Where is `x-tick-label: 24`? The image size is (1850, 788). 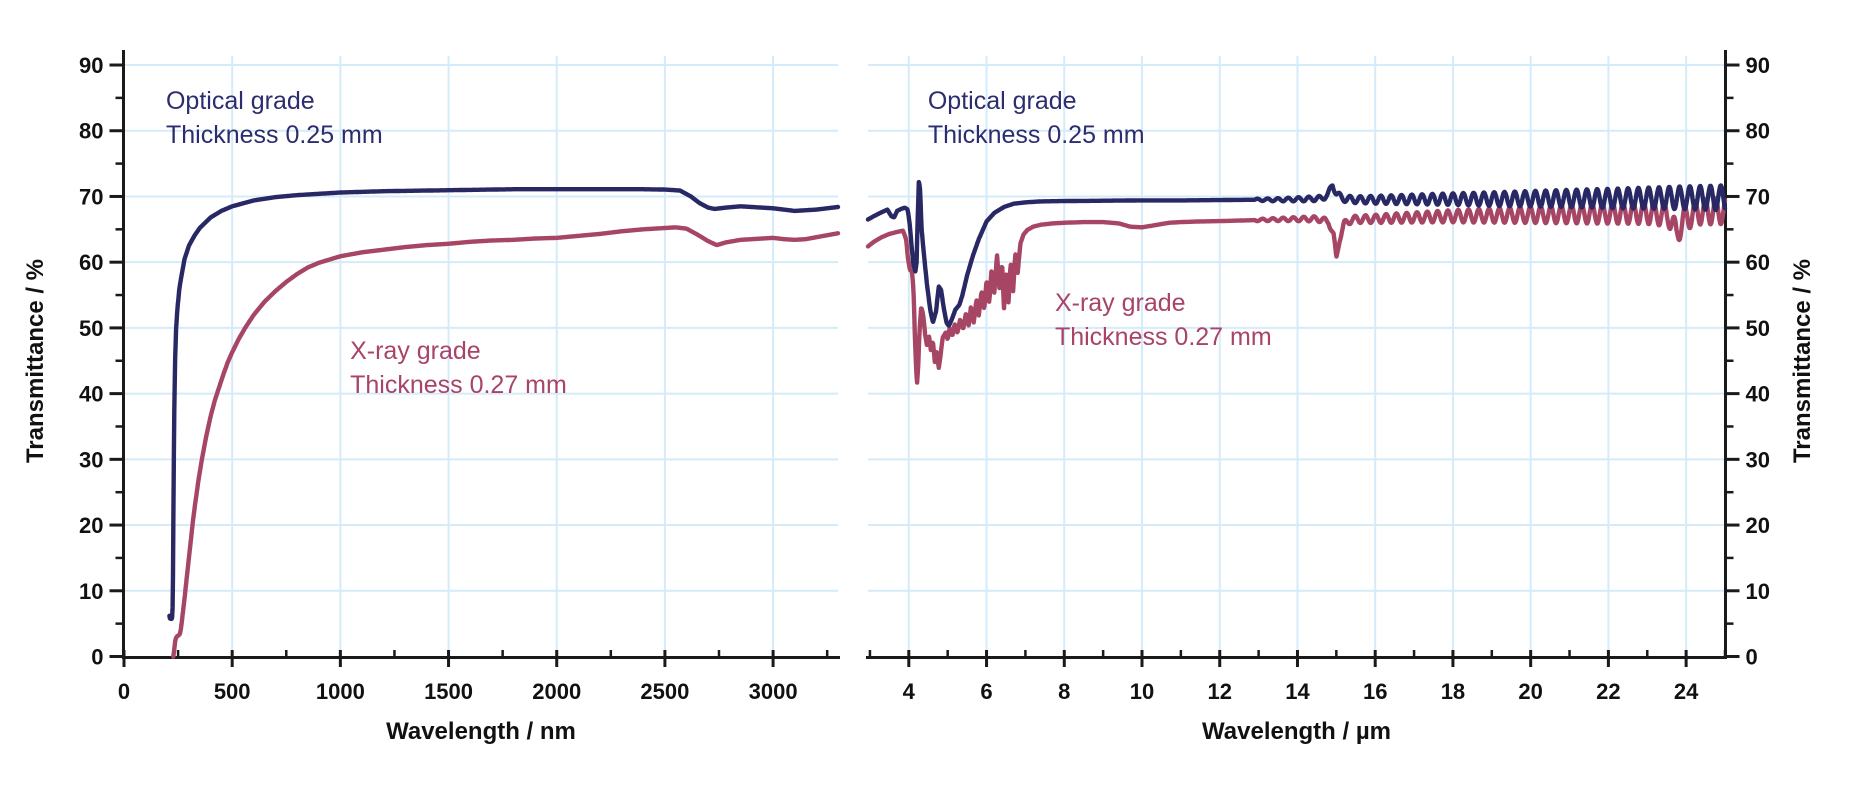 x-tick-label: 24 is located at coordinates (1686, 691).